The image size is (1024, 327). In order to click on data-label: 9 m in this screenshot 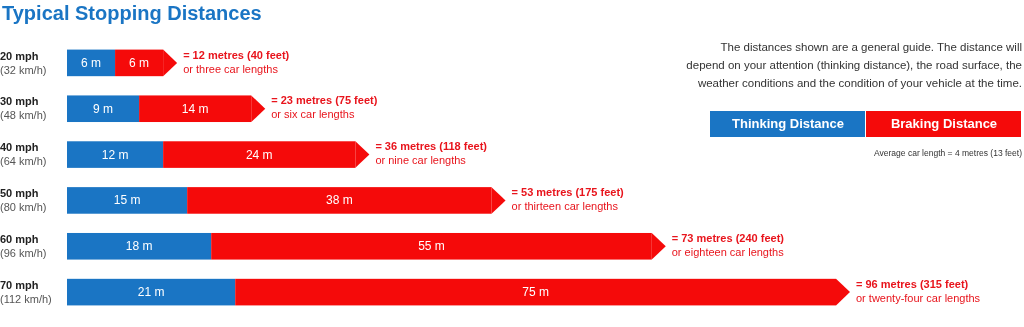, I will do `click(103, 108)`.